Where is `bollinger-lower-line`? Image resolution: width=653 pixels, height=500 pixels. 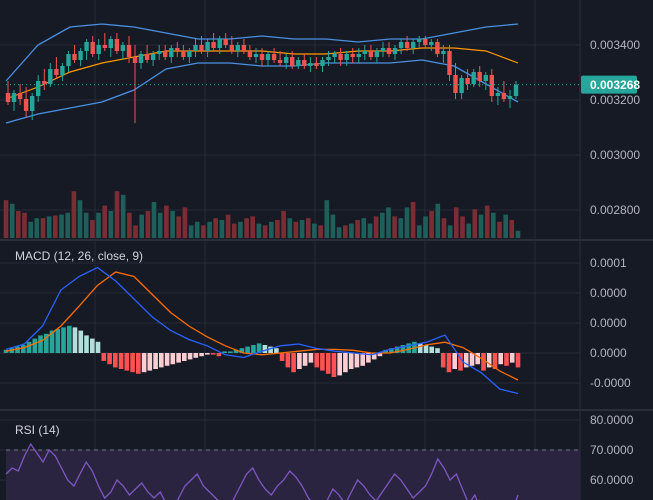 bollinger-lower-line is located at coordinates (262, 91).